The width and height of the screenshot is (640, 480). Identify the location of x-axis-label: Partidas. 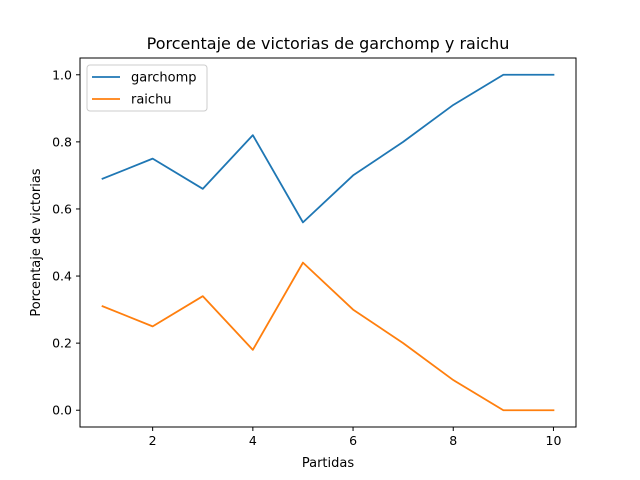
(328, 463).